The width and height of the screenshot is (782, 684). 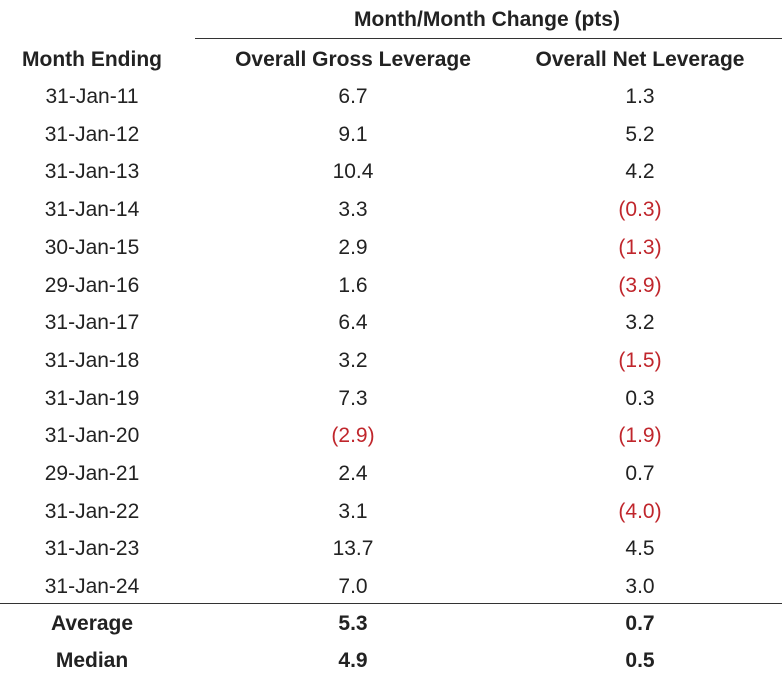 I want to click on cell-value: (2.9), so click(x=353, y=436).